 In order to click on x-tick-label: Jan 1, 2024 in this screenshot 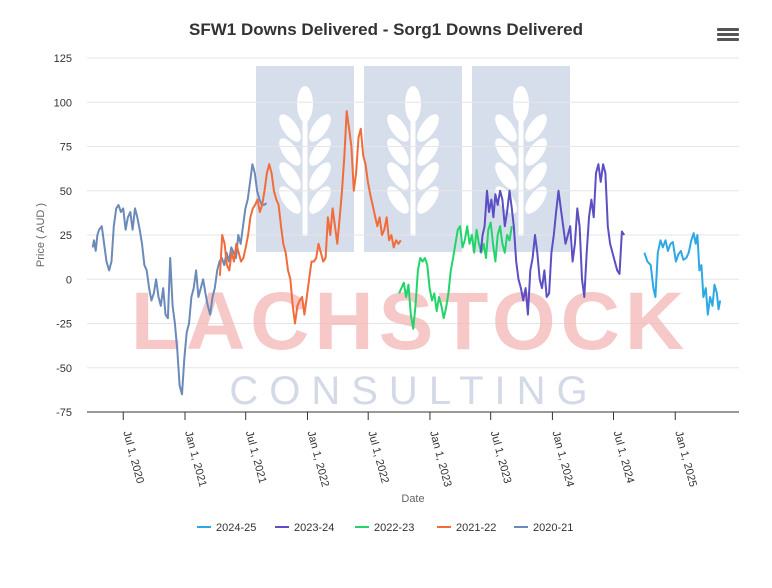, I will do `click(563, 459)`.